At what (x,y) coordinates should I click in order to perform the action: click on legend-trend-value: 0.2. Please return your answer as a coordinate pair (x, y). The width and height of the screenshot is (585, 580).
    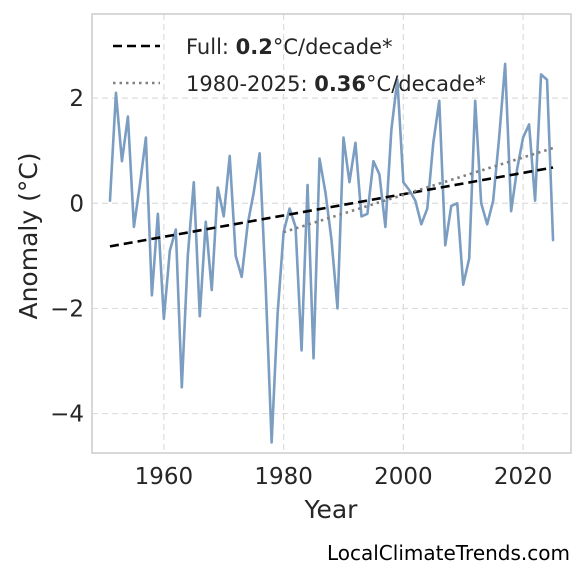
    Looking at the image, I should click on (254, 47).